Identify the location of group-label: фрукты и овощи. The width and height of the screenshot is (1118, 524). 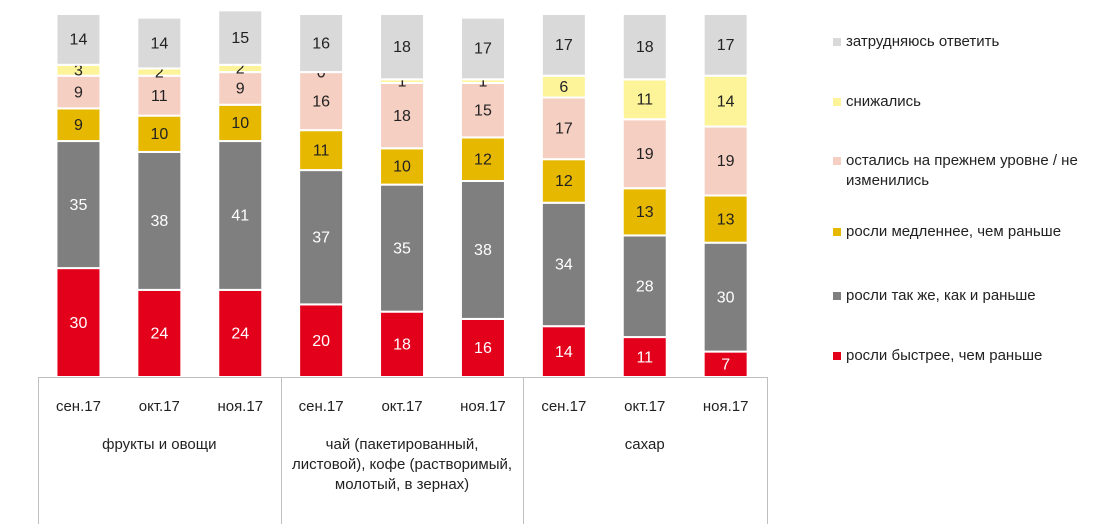
(159, 444).